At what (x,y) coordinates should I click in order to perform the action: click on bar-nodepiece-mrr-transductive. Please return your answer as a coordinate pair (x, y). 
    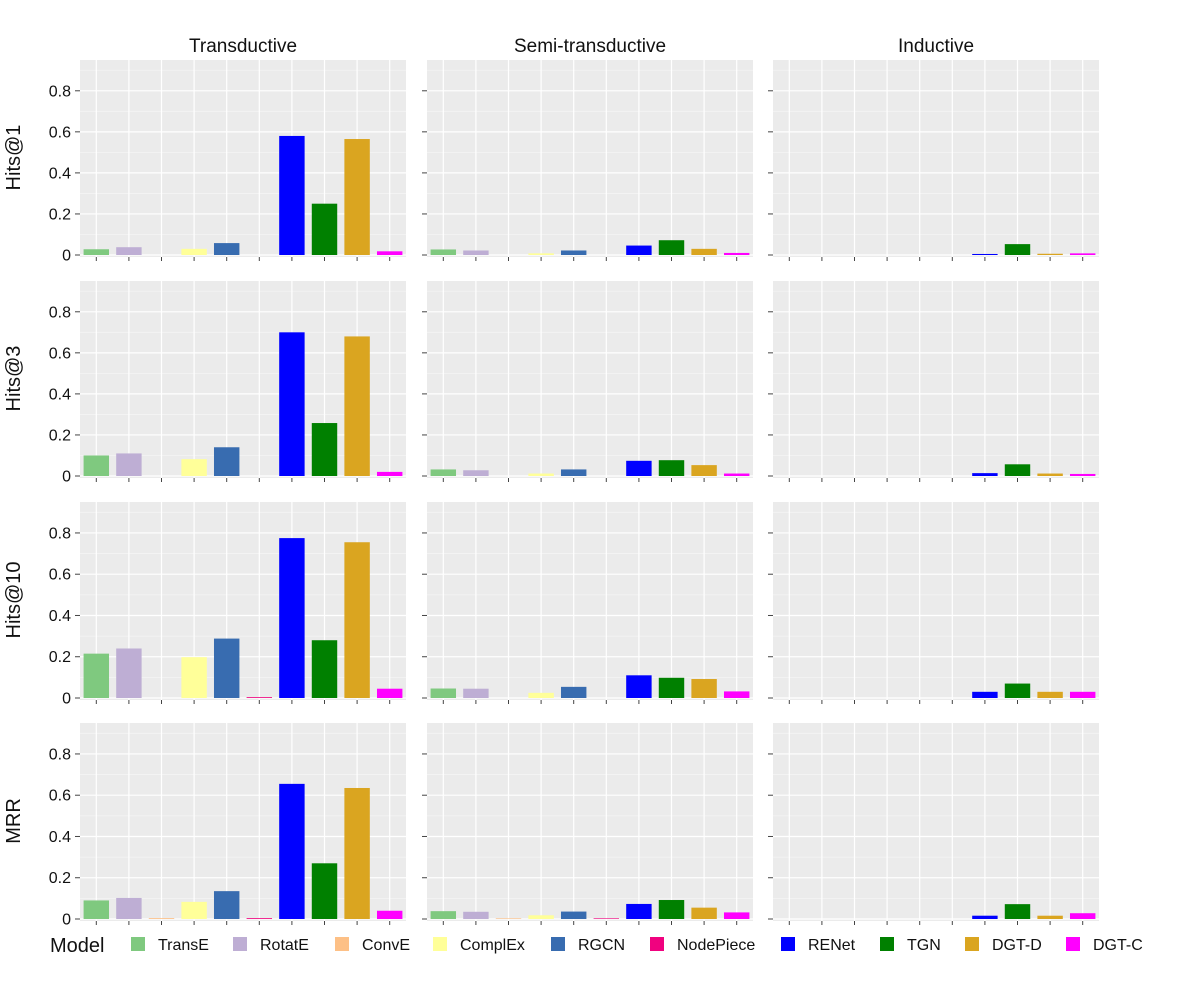
    Looking at the image, I should click on (259, 918).